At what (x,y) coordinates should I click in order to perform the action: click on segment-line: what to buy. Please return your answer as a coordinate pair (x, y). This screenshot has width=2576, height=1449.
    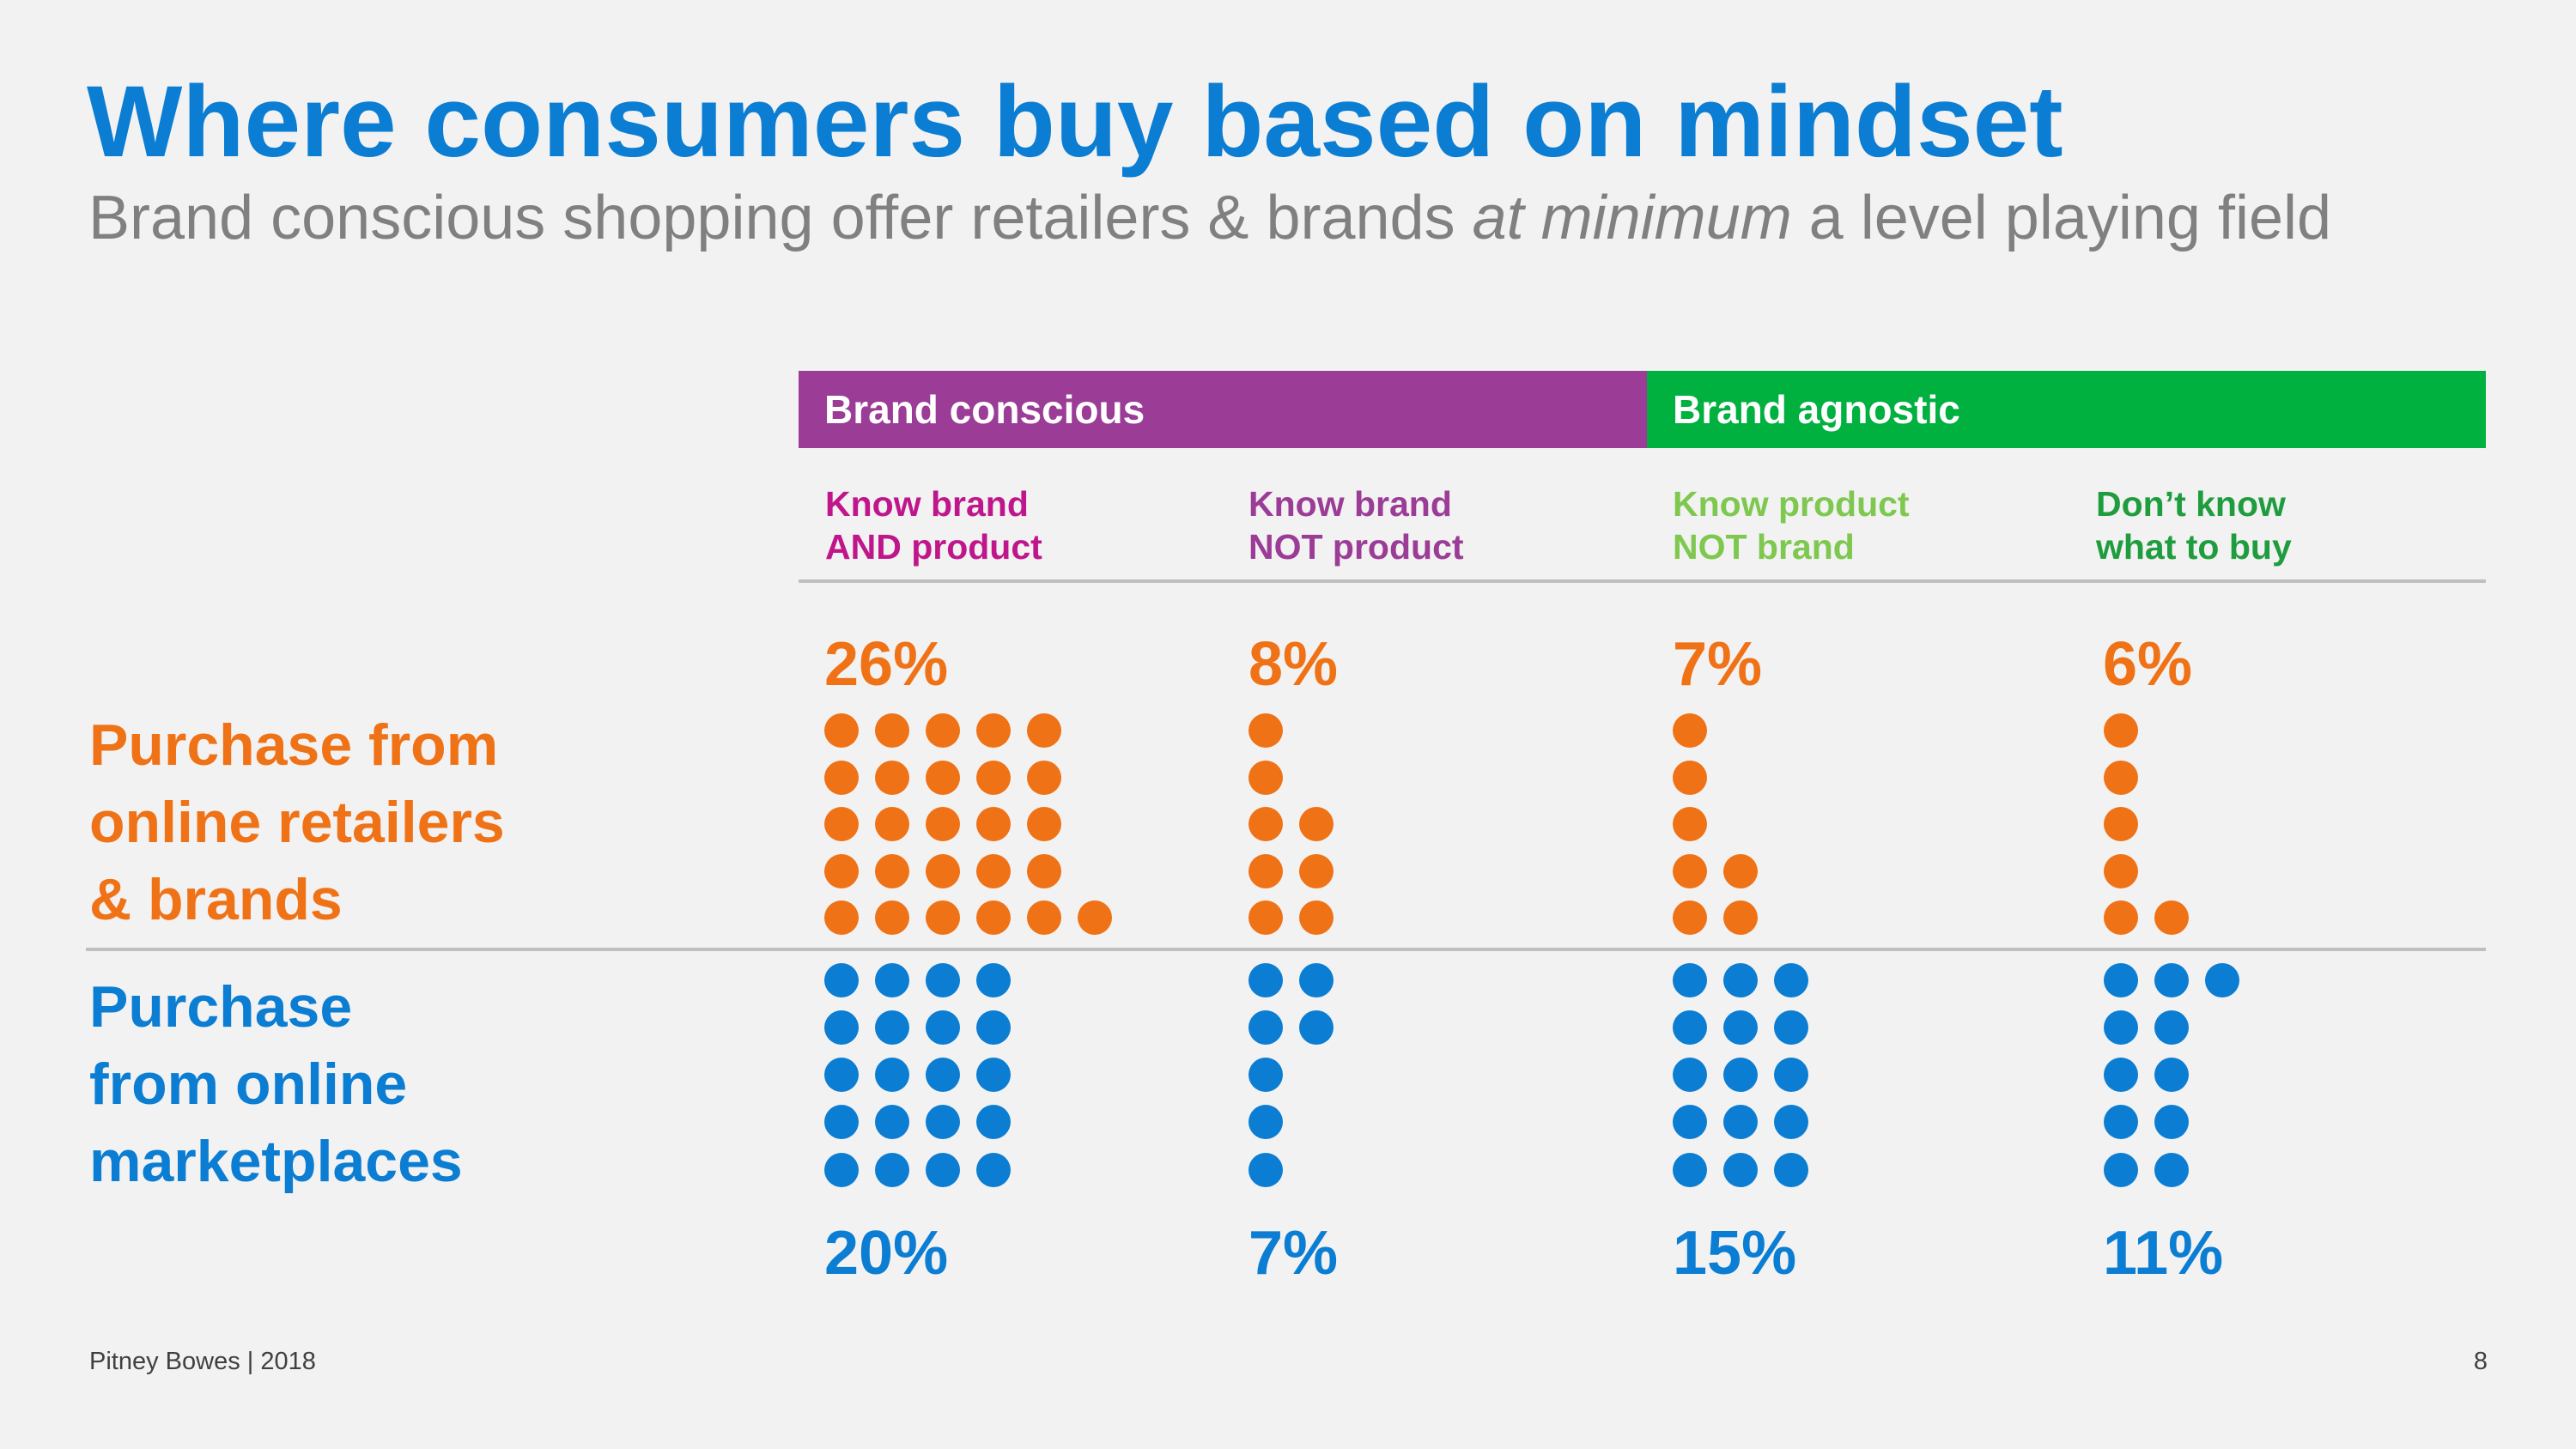
    Looking at the image, I should click on (2194, 547).